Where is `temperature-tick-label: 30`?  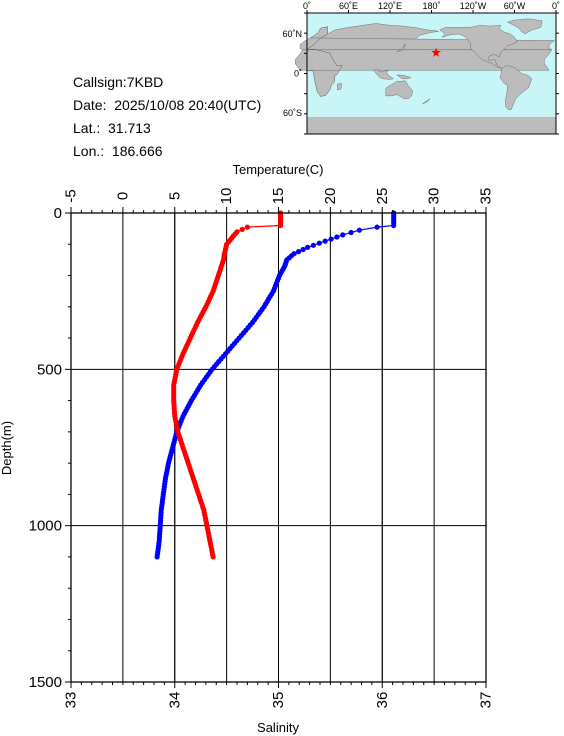
temperature-tick-label: 30 is located at coordinates (434, 196).